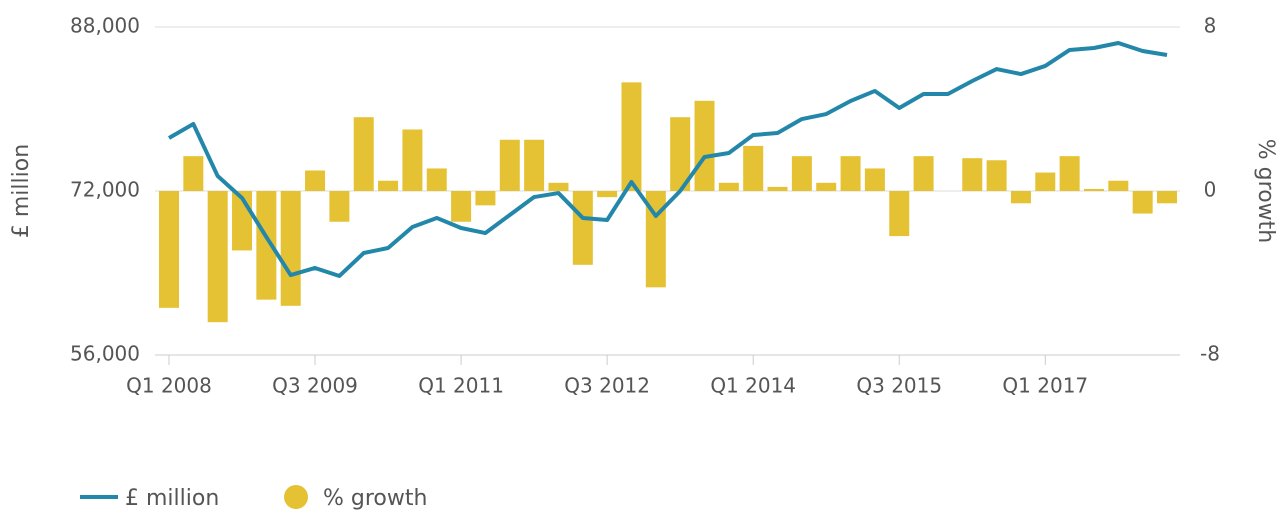  What do you see at coordinates (296, 497) in the screenshot?
I see `legend-swatch` at bounding box center [296, 497].